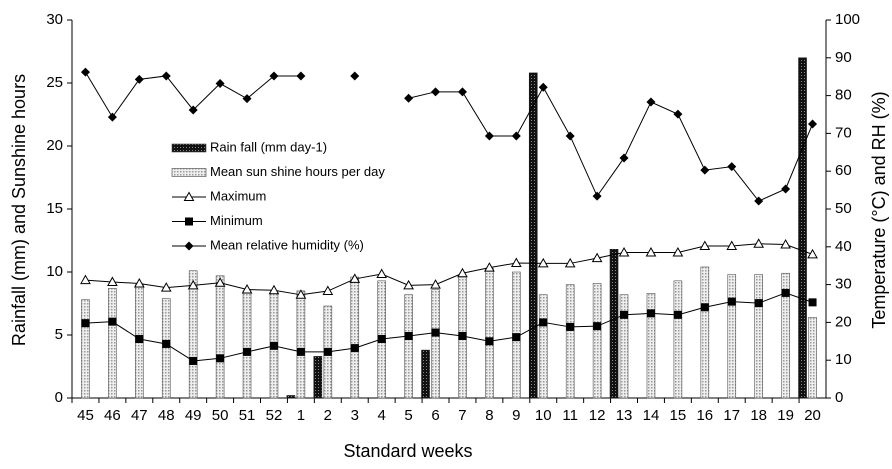 This screenshot has height=469, width=892. What do you see at coordinates (54, 271) in the screenshot?
I see `y-tick-label: 10` at bounding box center [54, 271].